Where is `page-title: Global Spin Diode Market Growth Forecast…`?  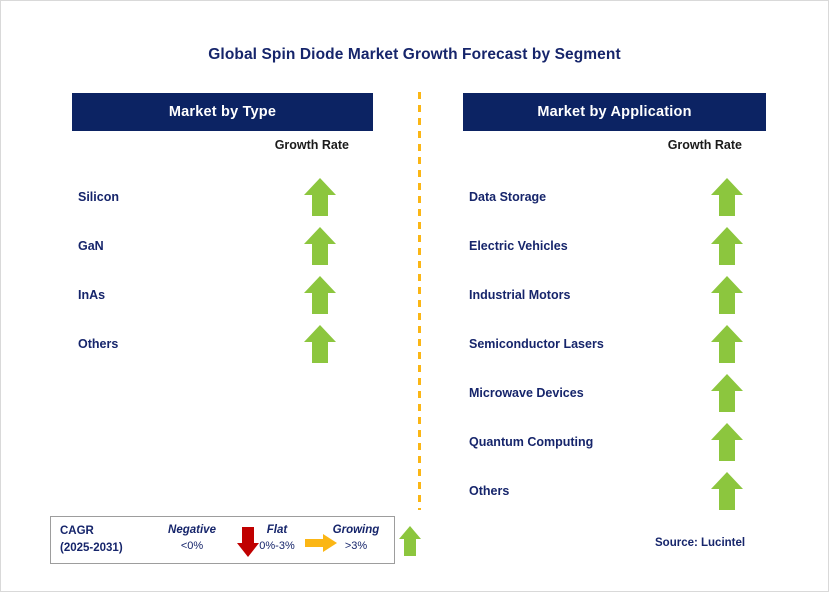
page-title: Global Spin Diode Market Growth Forecast… is located at coordinates (414, 54).